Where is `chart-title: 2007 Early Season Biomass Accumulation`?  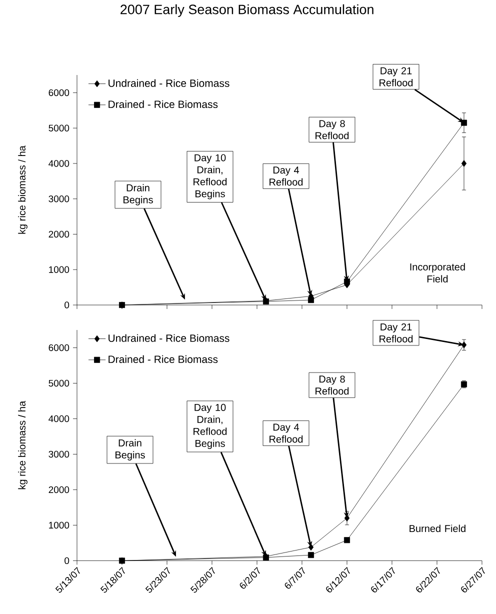
chart-title: 2007 Early Season Biomass Accumulation is located at coordinates (247, 10).